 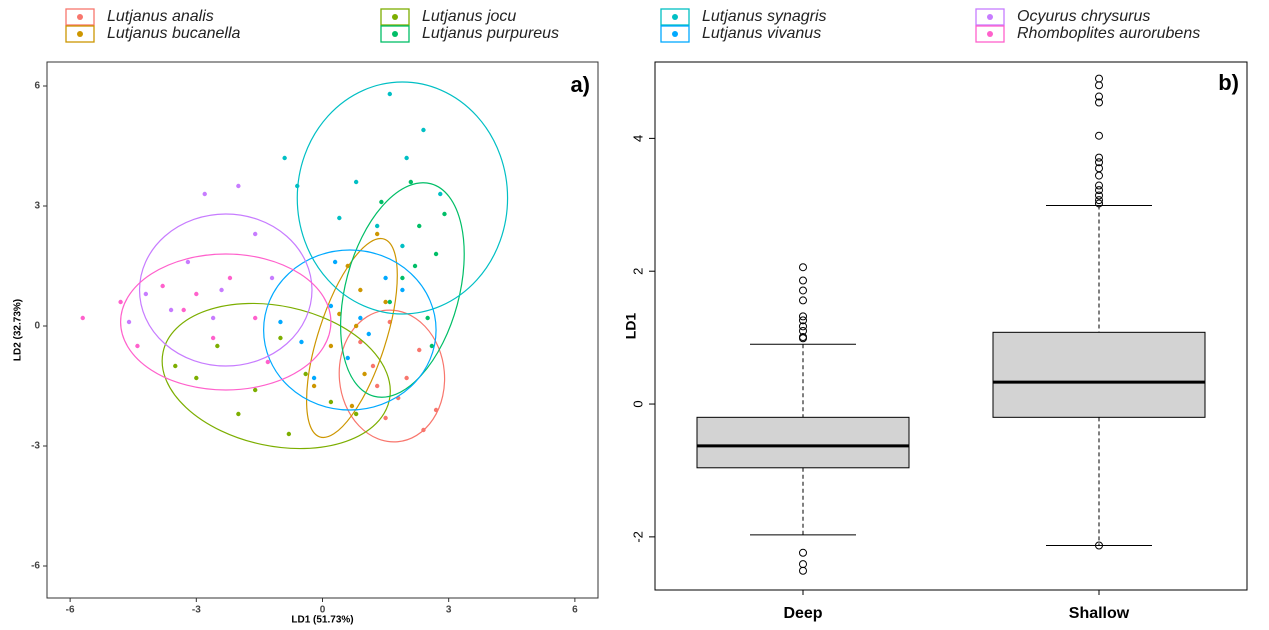 I want to click on panel-label: a), so click(x=580, y=84).